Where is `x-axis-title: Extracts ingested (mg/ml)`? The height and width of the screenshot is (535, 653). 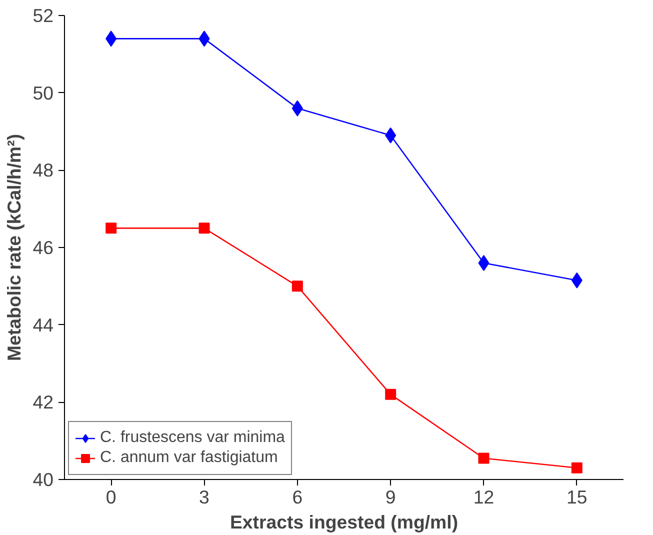
x-axis-title: Extracts ingested (mg/ml) is located at coordinates (344, 522).